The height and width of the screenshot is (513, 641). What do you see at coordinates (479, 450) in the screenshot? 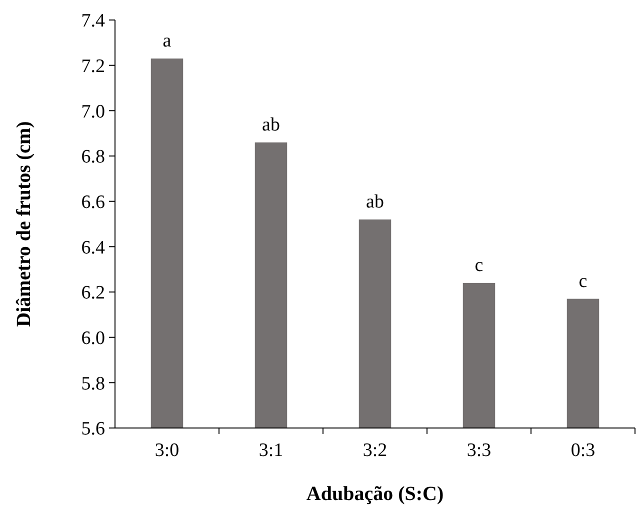
I see `x-tick-label: 3:3` at bounding box center [479, 450].